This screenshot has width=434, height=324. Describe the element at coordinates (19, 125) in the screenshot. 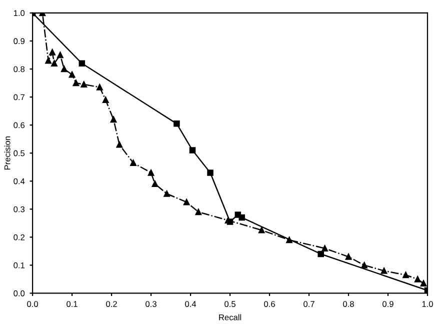

I see `y-tick-label: 0.6` at that location.